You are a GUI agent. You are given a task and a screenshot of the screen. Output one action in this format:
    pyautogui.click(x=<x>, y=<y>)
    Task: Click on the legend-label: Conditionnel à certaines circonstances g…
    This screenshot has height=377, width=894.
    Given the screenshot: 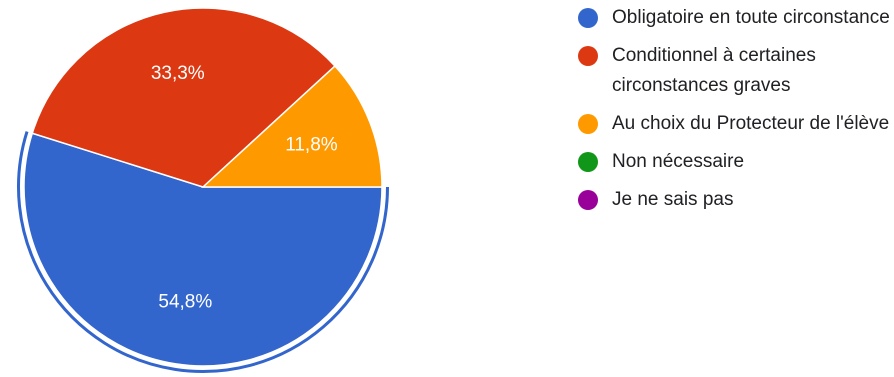 What is the action you would take?
    pyautogui.click(x=714, y=70)
    